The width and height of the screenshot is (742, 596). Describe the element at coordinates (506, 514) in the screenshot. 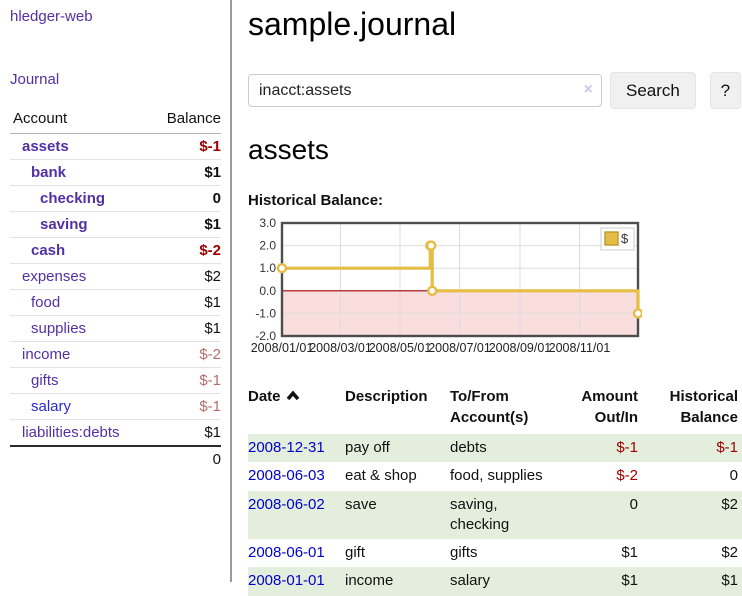

I see `transaction-accounts: saving, checking` at that location.